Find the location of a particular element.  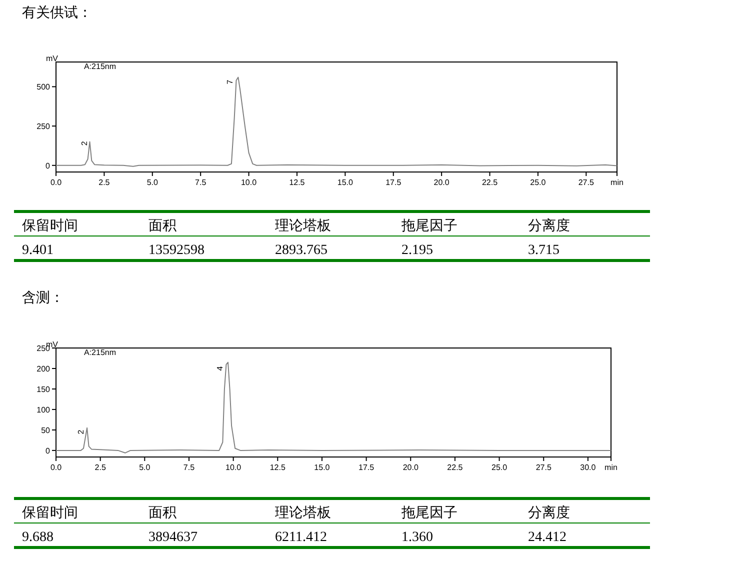

chart-title: 含测： is located at coordinates (43, 298).